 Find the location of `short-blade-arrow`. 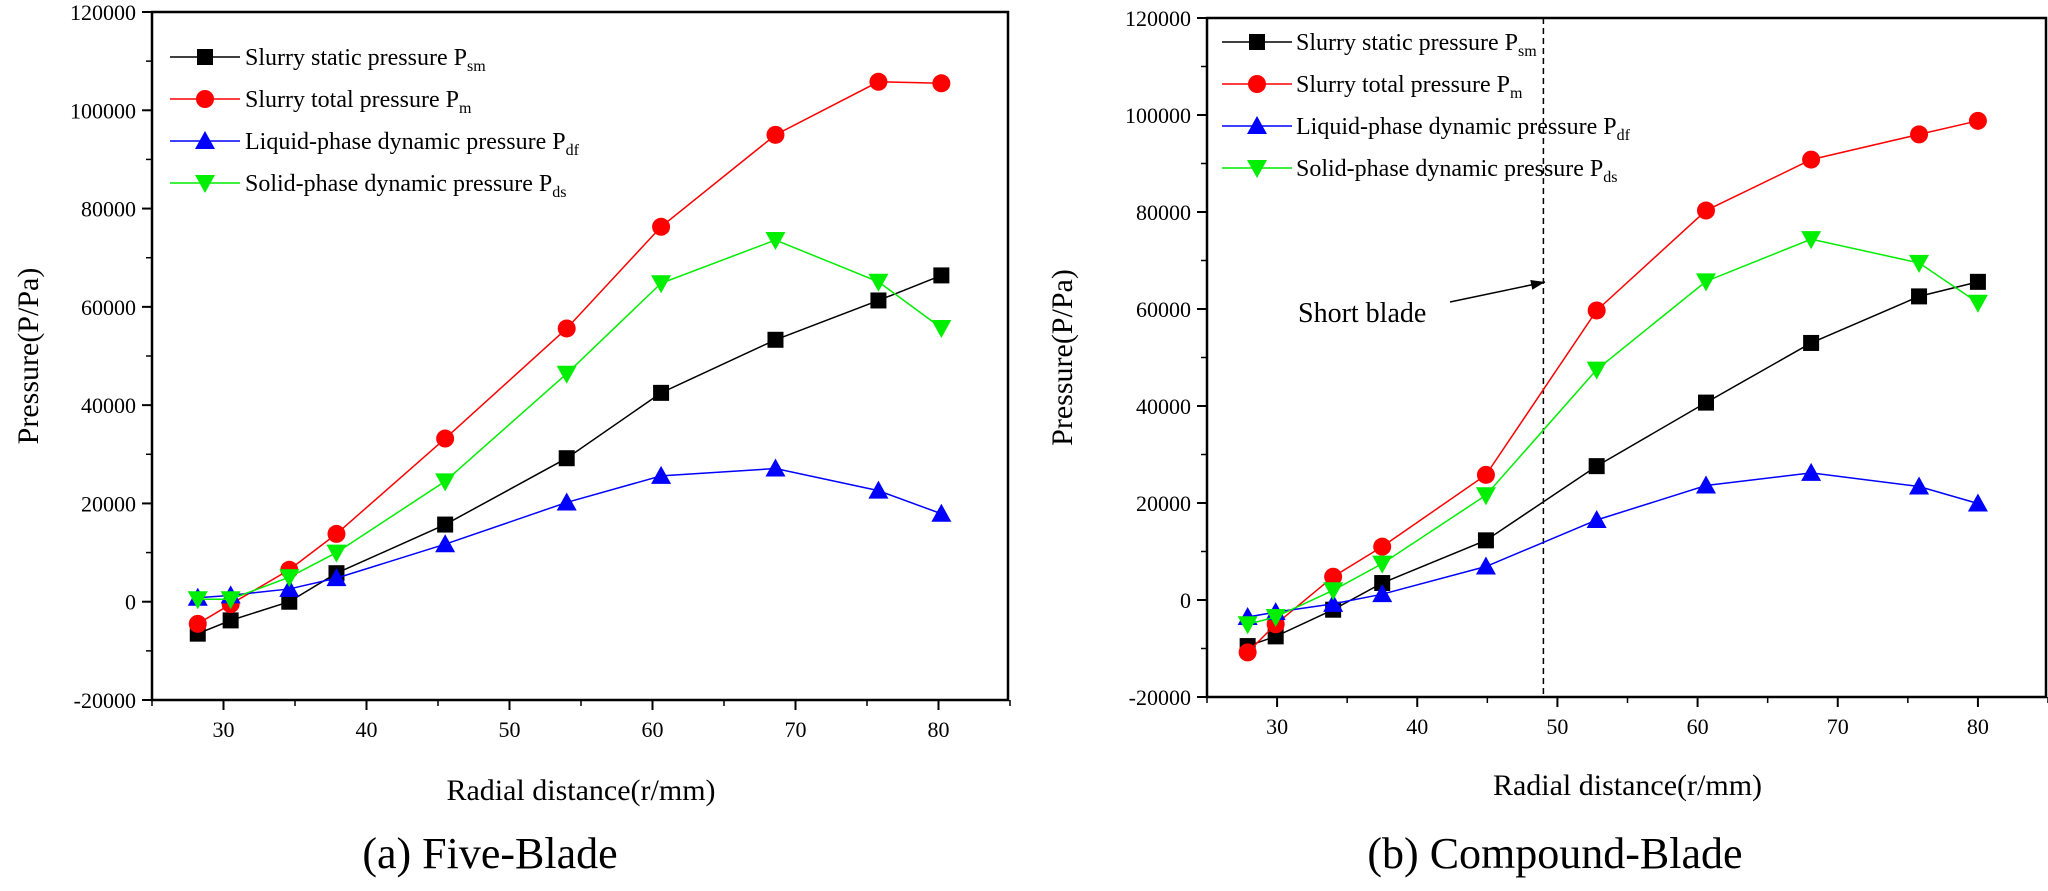

short-blade-arrow is located at coordinates (1497, 292).